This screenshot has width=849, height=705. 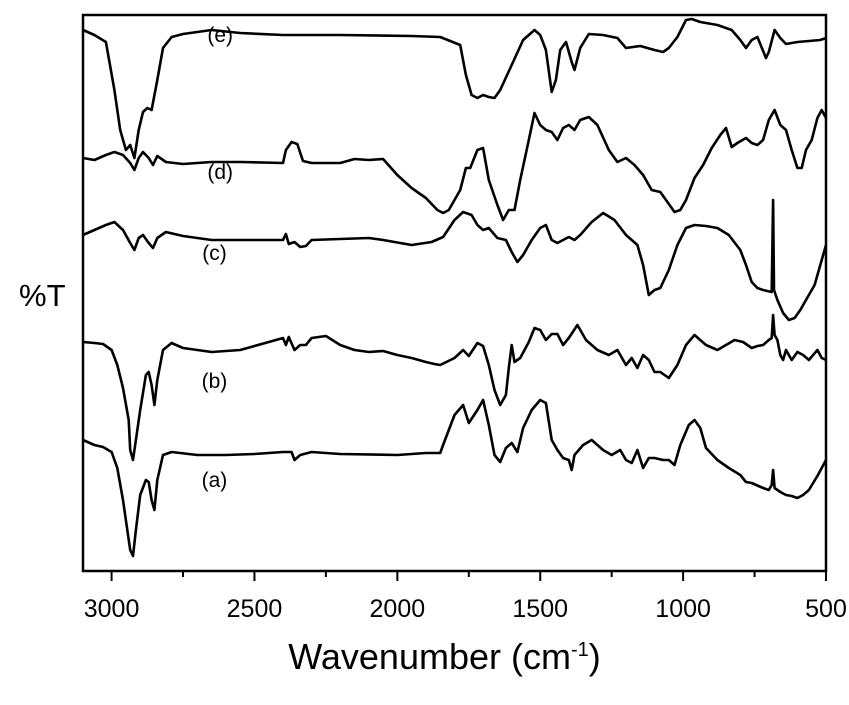 I want to click on x-axis-label-close: ), so click(x=594, y=656).